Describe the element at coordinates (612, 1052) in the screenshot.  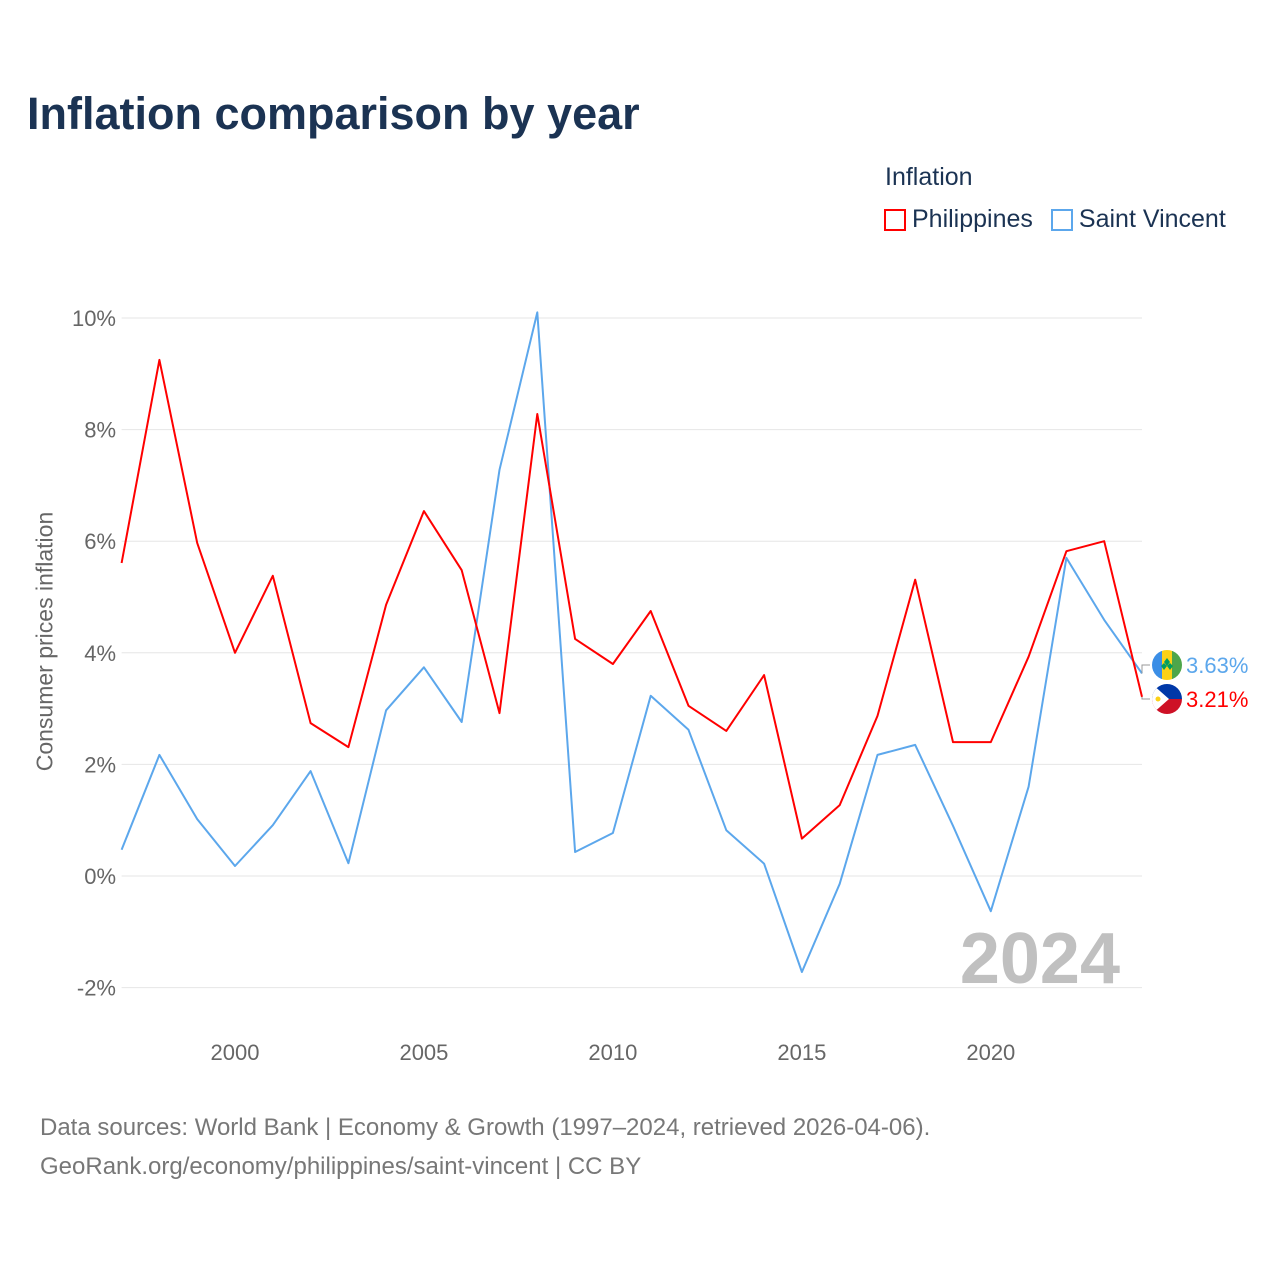
I see `x-tick-label: 2010` at that location.